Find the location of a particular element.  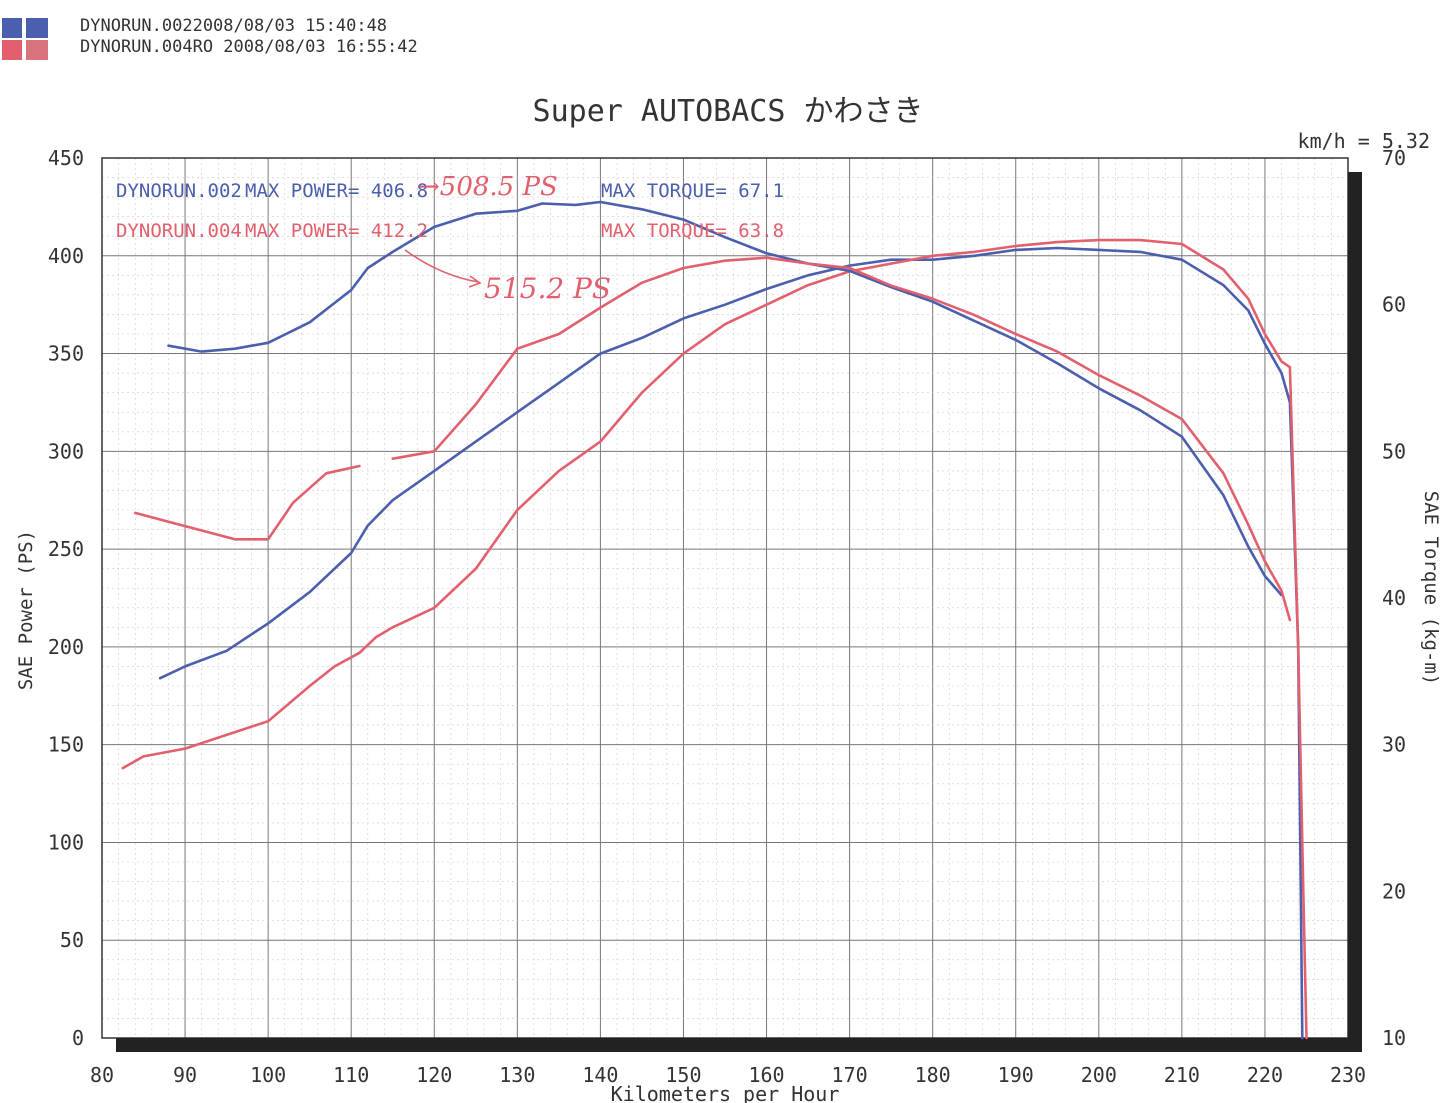

y-right-tick-labels: 10 20 30 40 50 60 70 is located at coordinates (1394, 598).